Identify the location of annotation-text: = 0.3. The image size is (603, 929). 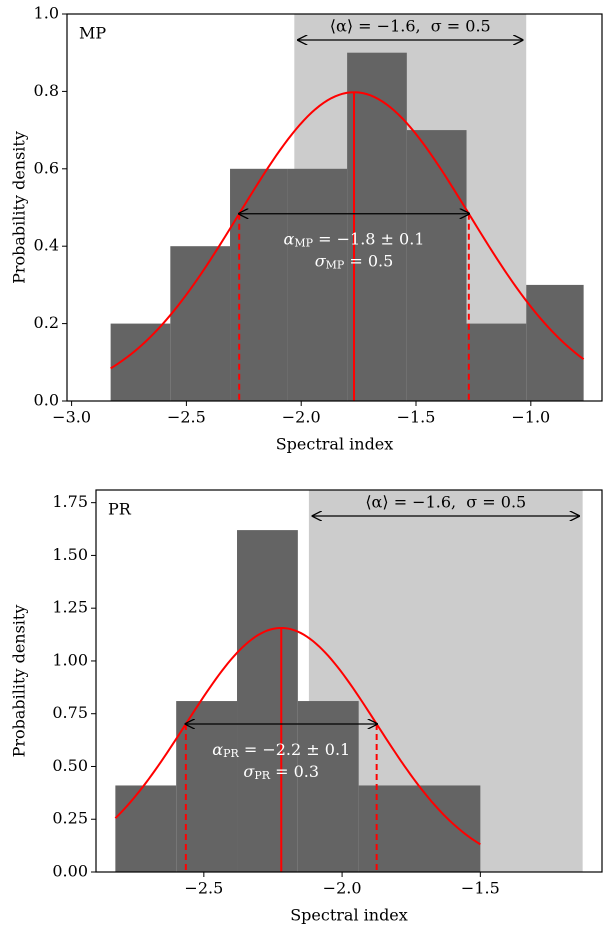
(294, 770).